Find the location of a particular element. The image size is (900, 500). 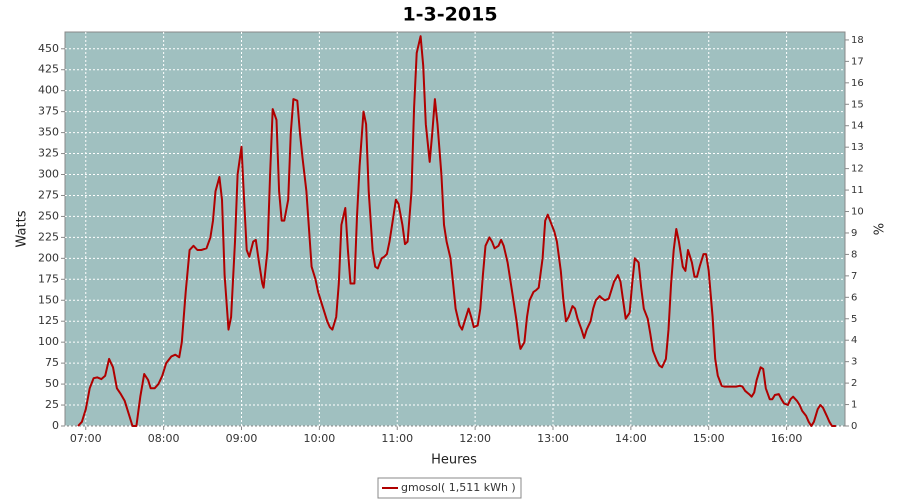

y2-tick-label: 0 is located at coordinates (854, 426).